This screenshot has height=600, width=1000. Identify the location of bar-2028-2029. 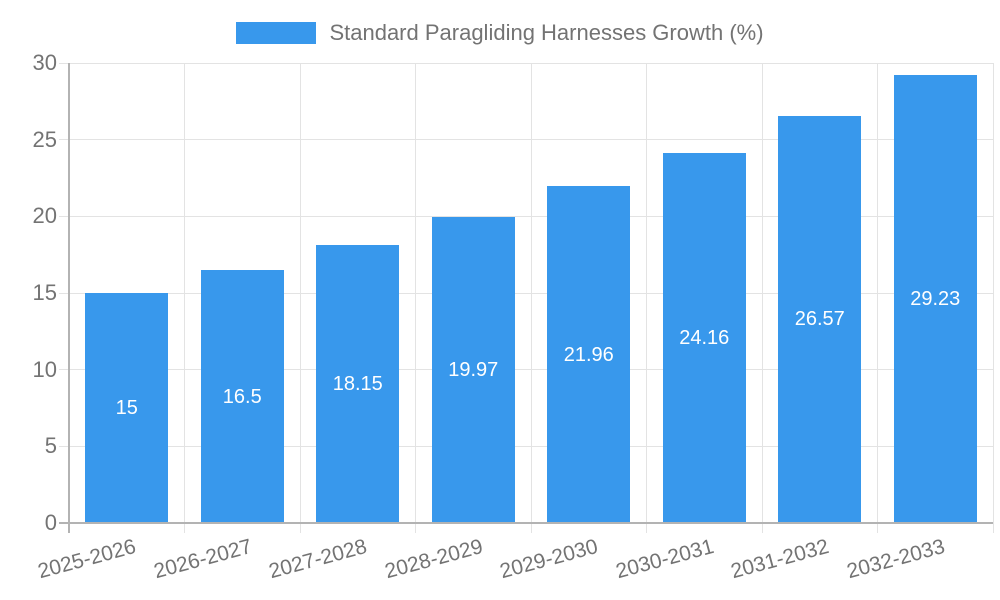
(473, 369).